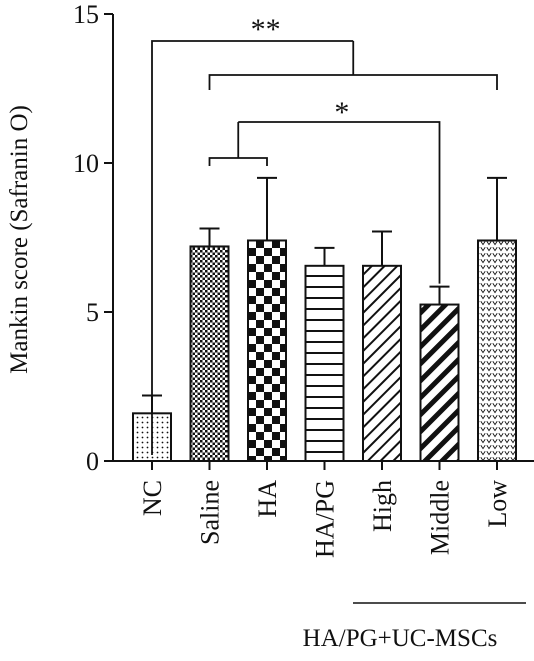 Image resolution: width=534 pixels, height=661 pixels. I want to click on x-tick-label: HA, so click(267, 499).